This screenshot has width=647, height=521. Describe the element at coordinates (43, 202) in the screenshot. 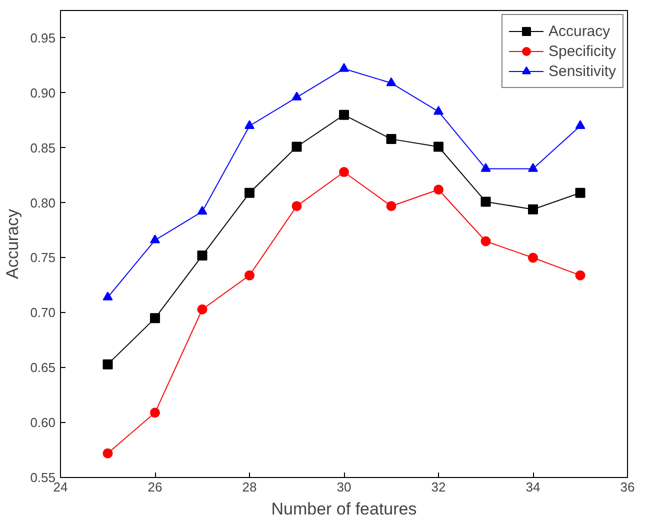

I see `y-tick-label: 0.80` at that location.